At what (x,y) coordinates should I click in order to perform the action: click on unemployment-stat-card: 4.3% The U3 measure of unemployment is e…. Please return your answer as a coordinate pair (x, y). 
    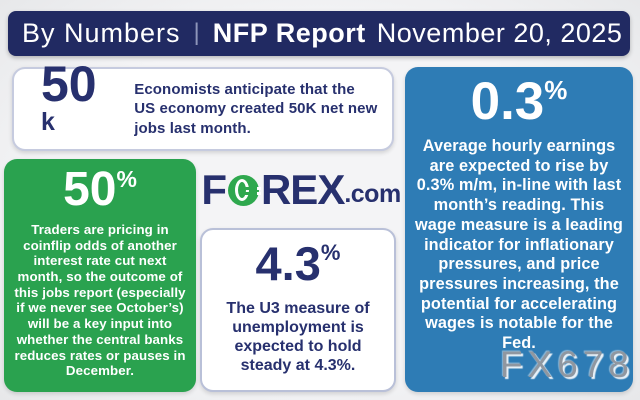
    Looking at the image, I should click on (298, 310).